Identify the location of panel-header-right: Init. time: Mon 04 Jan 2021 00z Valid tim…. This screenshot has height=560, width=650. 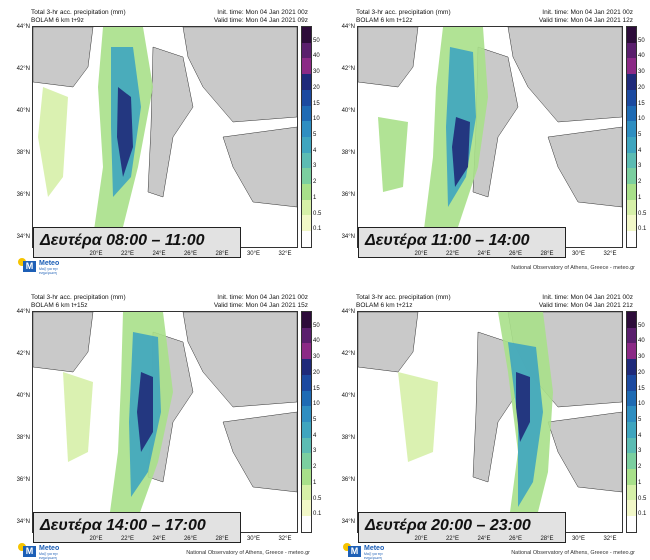
(585, 16).